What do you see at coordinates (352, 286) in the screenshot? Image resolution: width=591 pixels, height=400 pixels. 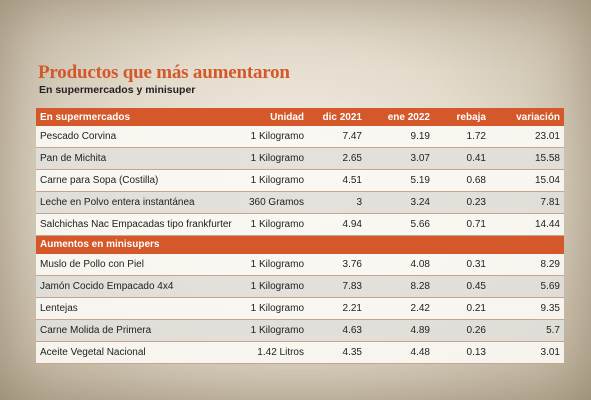 I see `dec-2021-cell: 7.83` at bounding box center [352, 286].